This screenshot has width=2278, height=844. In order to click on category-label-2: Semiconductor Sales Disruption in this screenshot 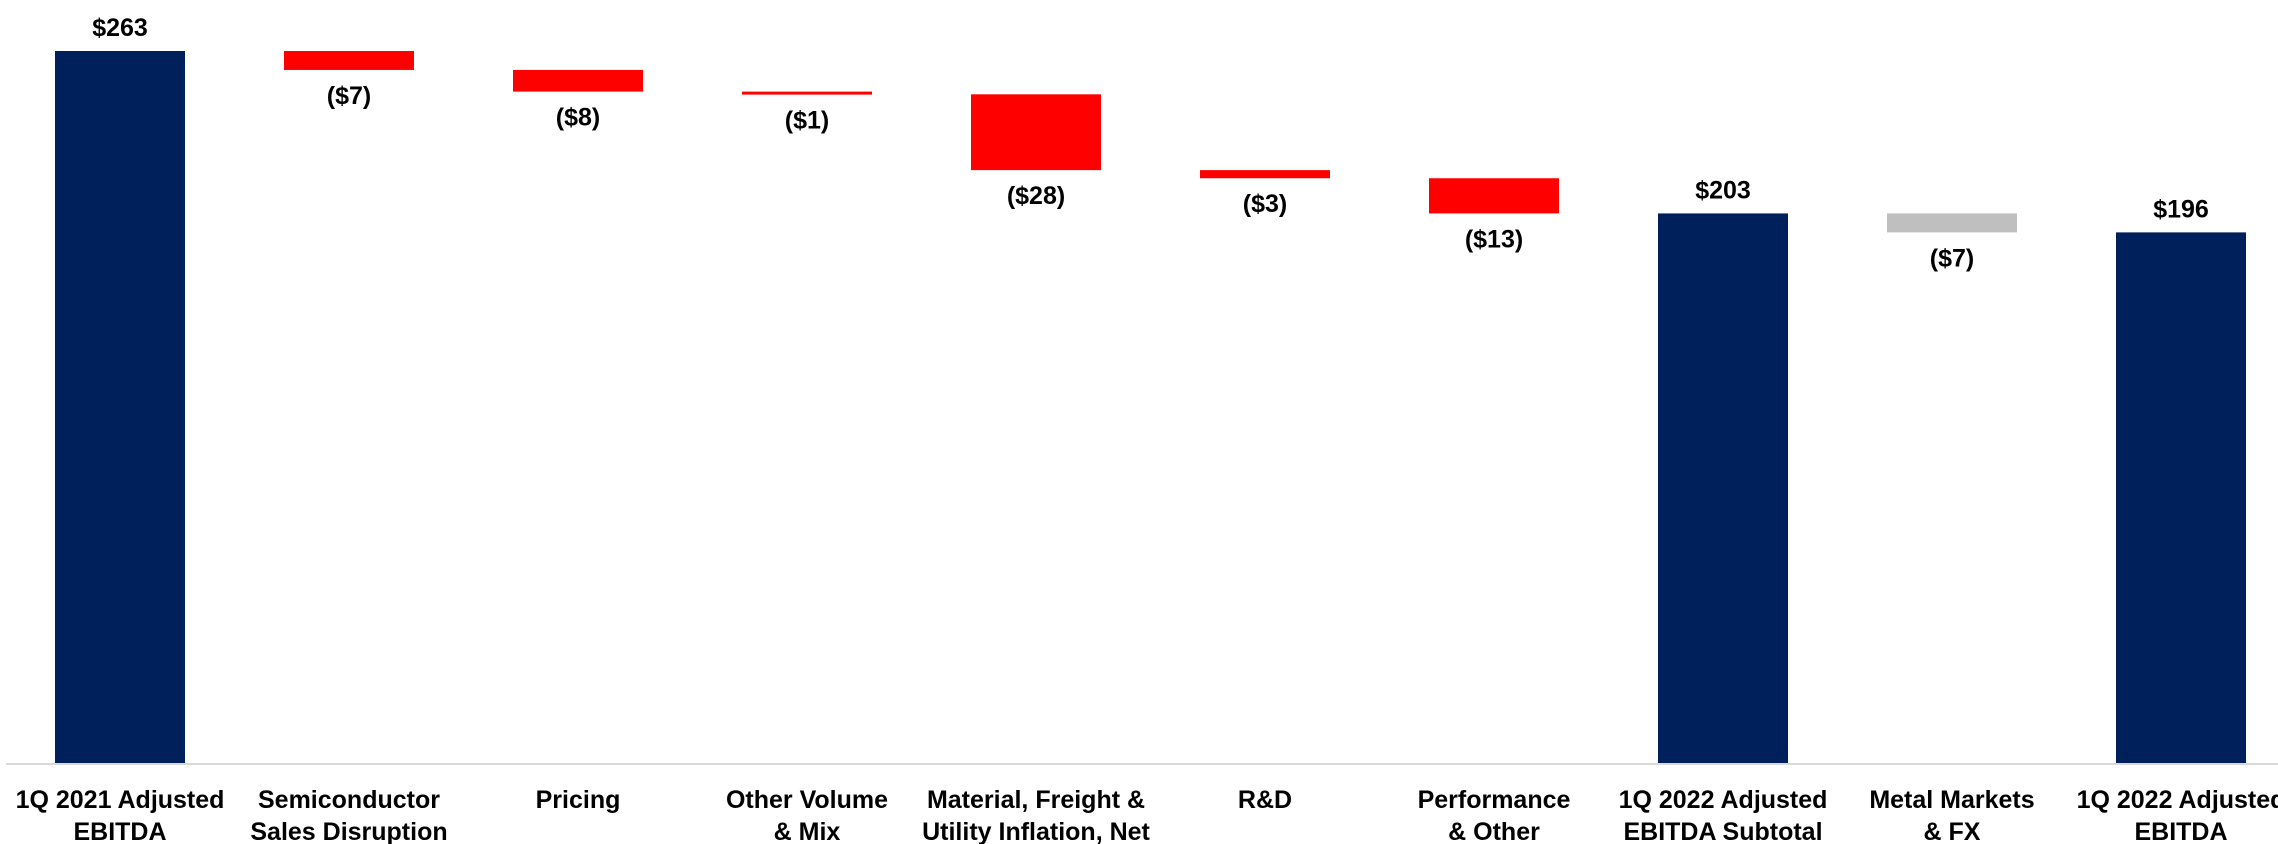, I will do `click(348, 815)`.